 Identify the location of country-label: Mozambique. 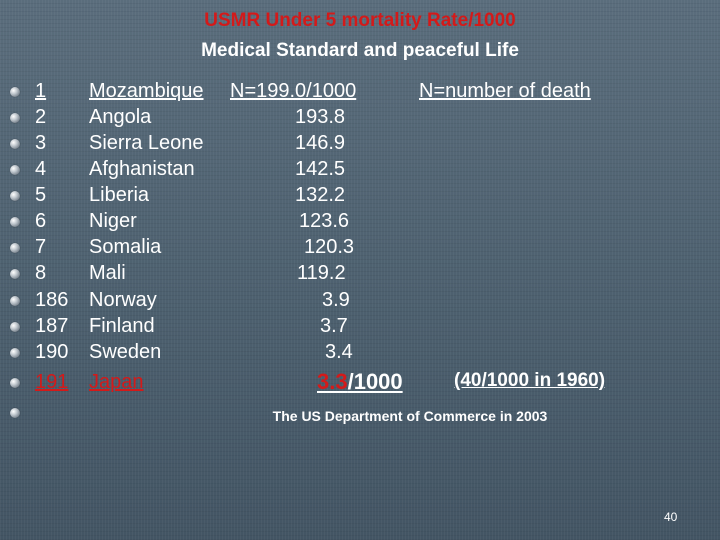
(146, 91).